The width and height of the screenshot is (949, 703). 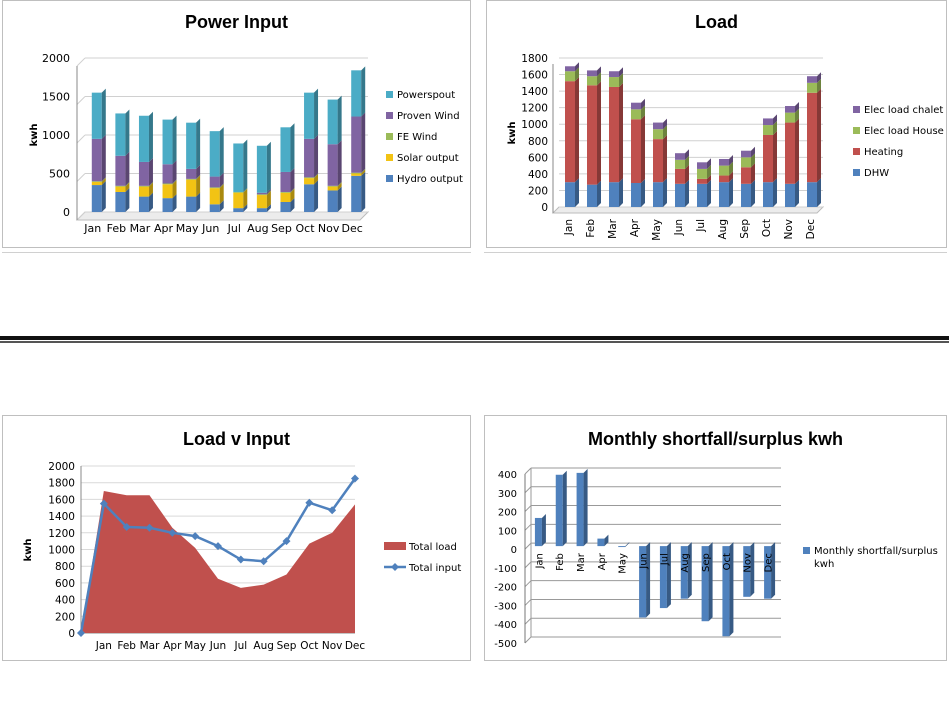 What do you see at coordinates (505, 606) in the screenshot?
I see `y-tick-label: -300` at bounding box center [505, 606].